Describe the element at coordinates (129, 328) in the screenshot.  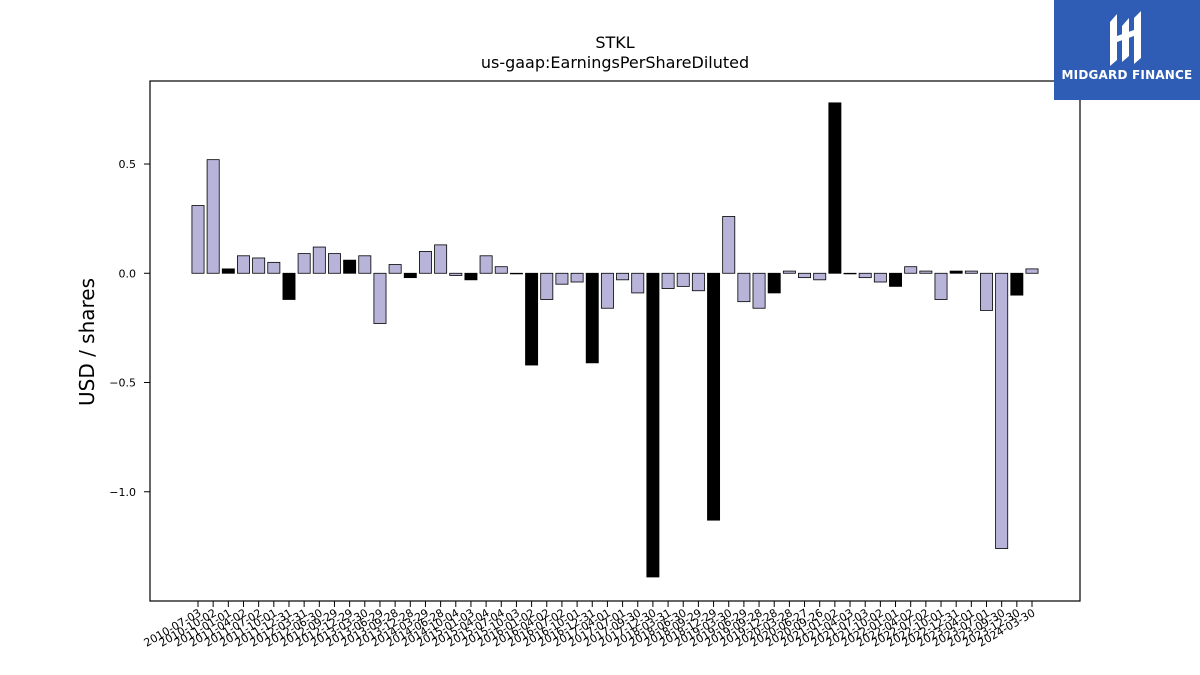
I see `y-axis-ticks: 0.5 0.0 −0.5 −1.0` at that location.